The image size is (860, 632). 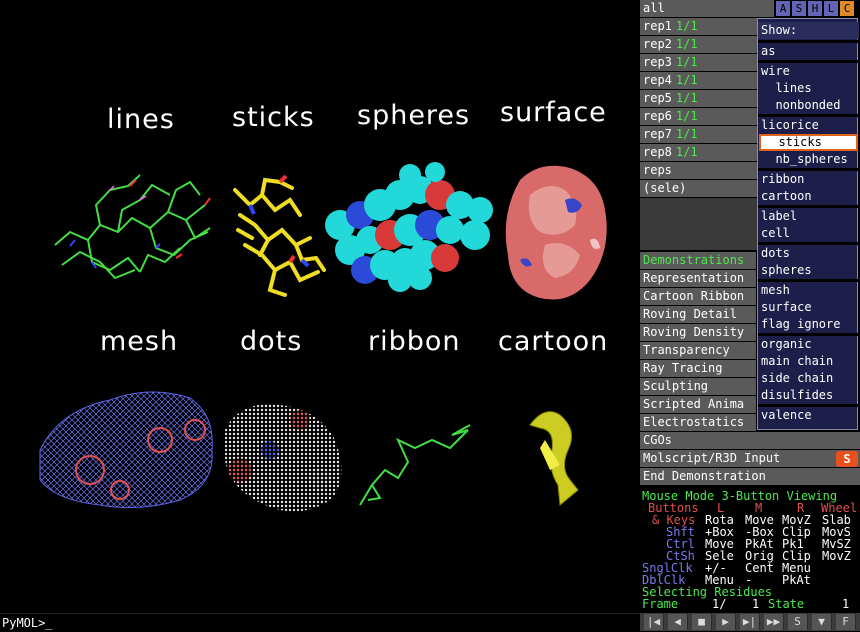 What do you see at coordinates (699, 44) in the screenshot?
I see `object-name: rep2 1/1` at bounding box center [699, 44].